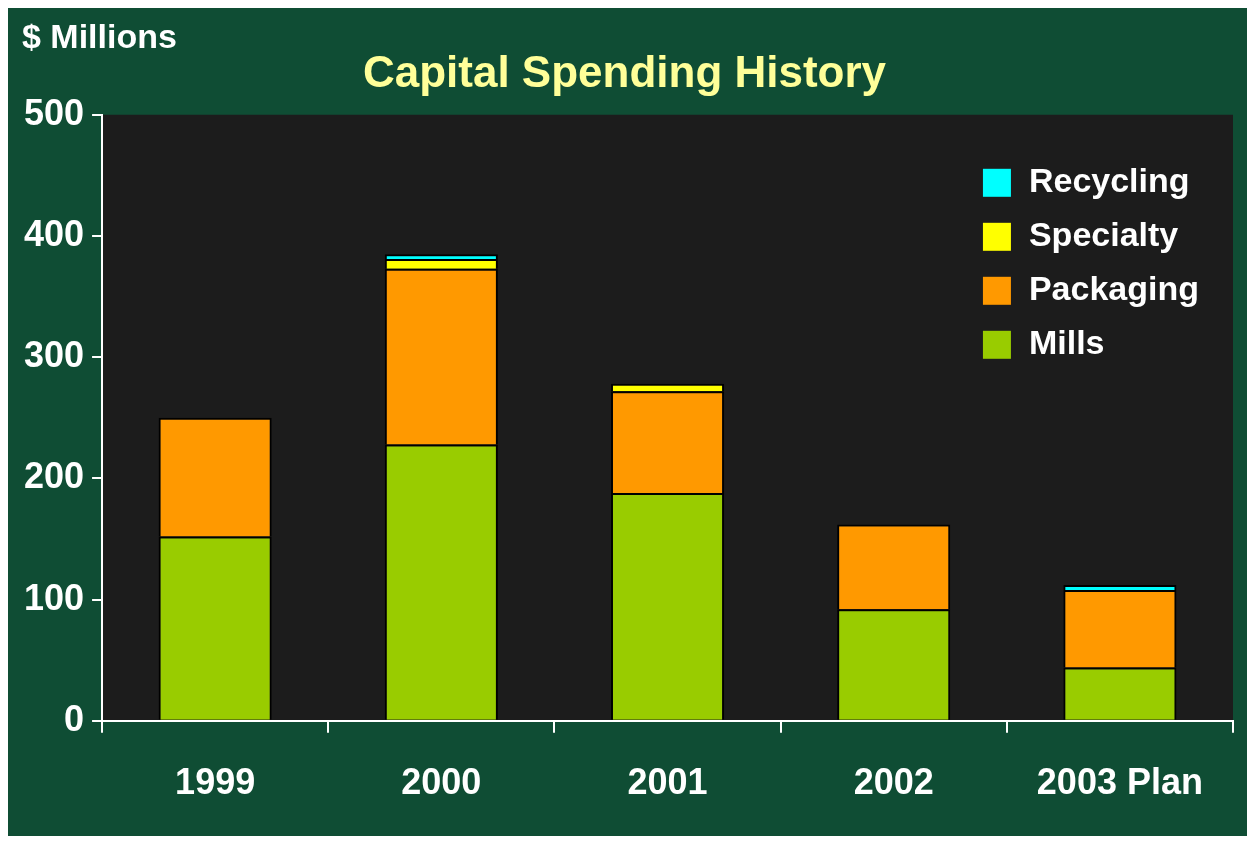  Describe the element at coordinates (54, 597) in the screenshot. I see `y-tick-label: 100` at that location.